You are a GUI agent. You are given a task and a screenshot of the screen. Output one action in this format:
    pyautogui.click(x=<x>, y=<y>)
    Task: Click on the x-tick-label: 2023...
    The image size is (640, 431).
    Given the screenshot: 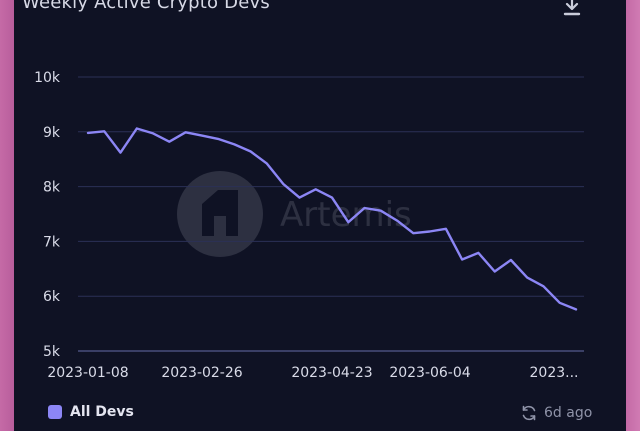 What is the action you would take?
    pyautogui.click(x=554, y=373)
    